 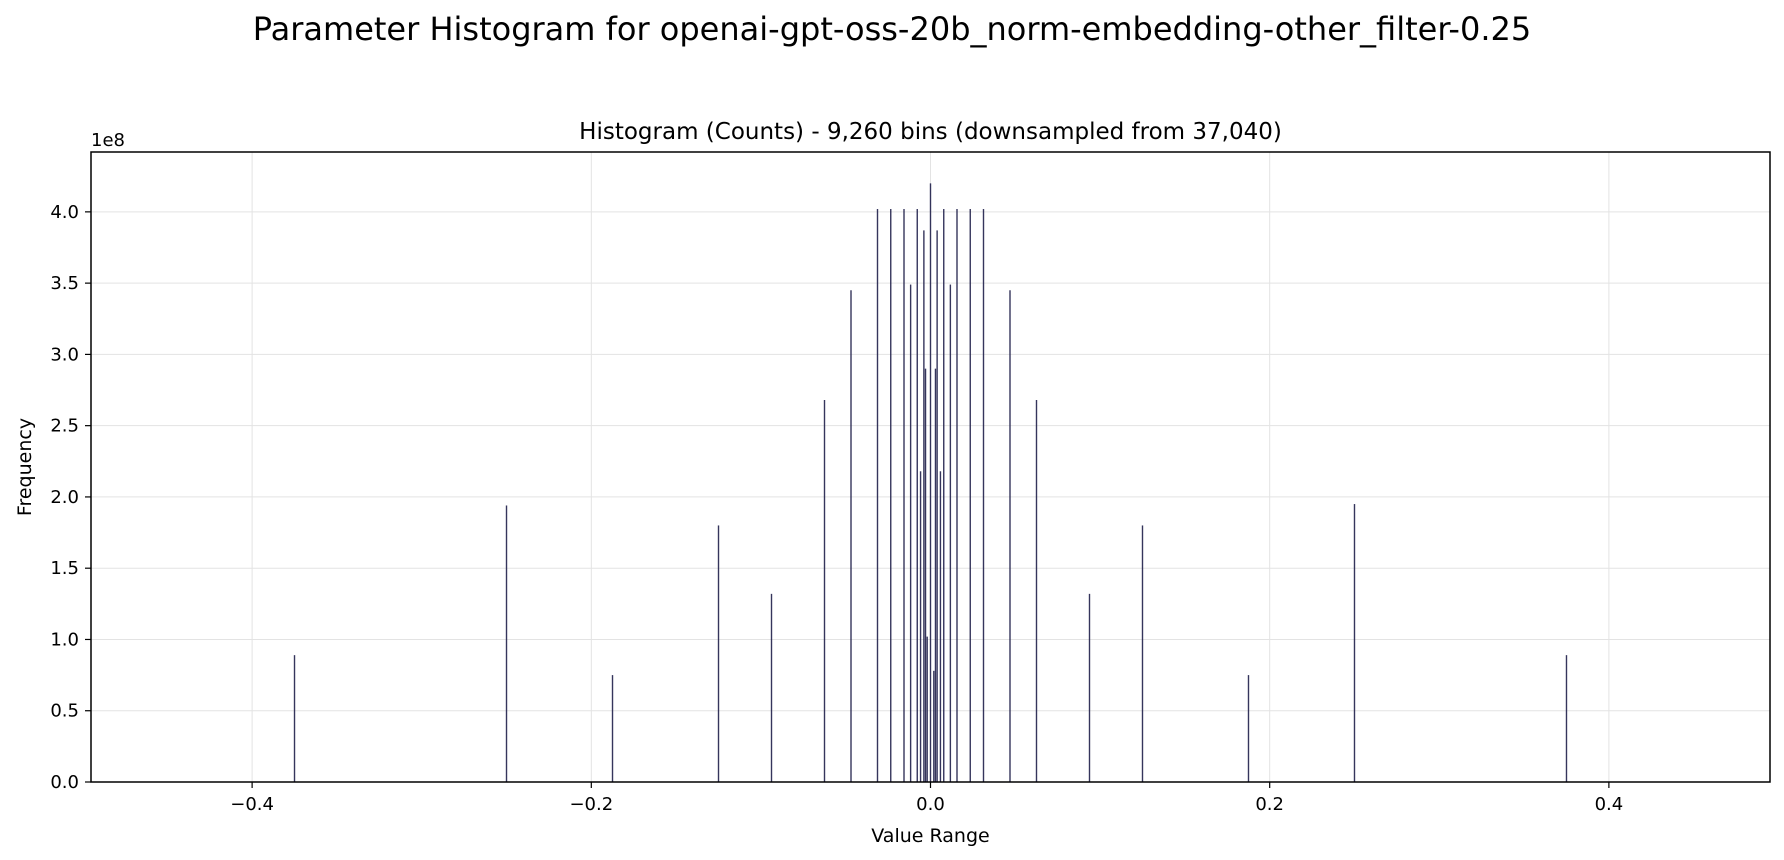 What do you see at coordinates (64, 568) in the screenshot?
I see `y-tick-label: 1.5` at bounding box center [64, 568].